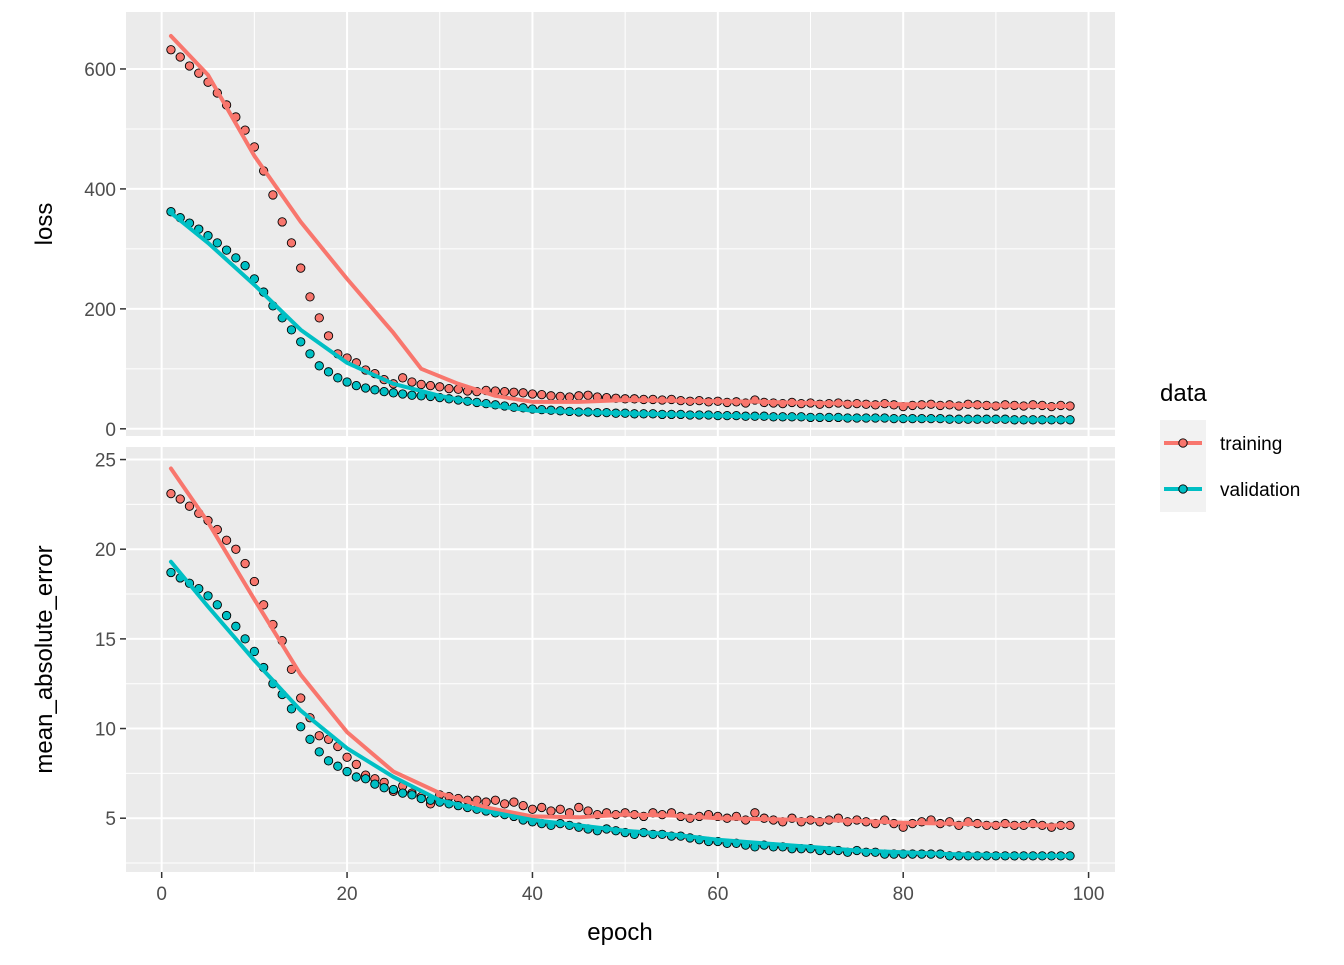  What do you see at coordinates (100, 70) in the screenshot?
I see `y-tick-label: 600` at bounding box center [100, 70].